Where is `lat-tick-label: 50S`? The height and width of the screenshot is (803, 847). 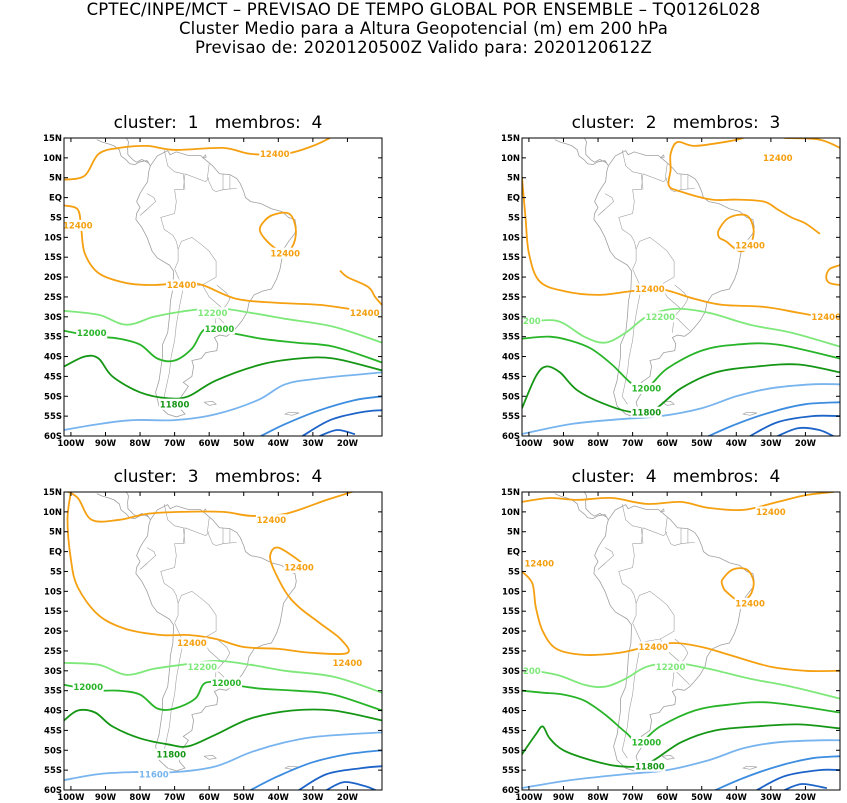
lat-tick-label: 50S is located at coordinates (53, 751).